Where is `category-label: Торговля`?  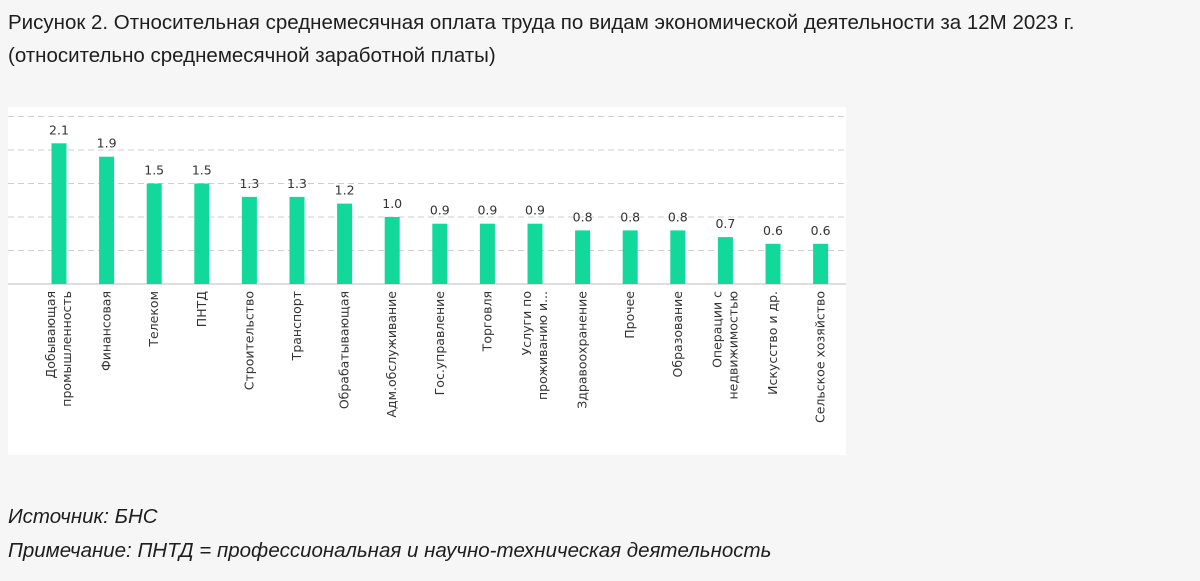
category-label: Торговля is located at coordinates (486, 321).